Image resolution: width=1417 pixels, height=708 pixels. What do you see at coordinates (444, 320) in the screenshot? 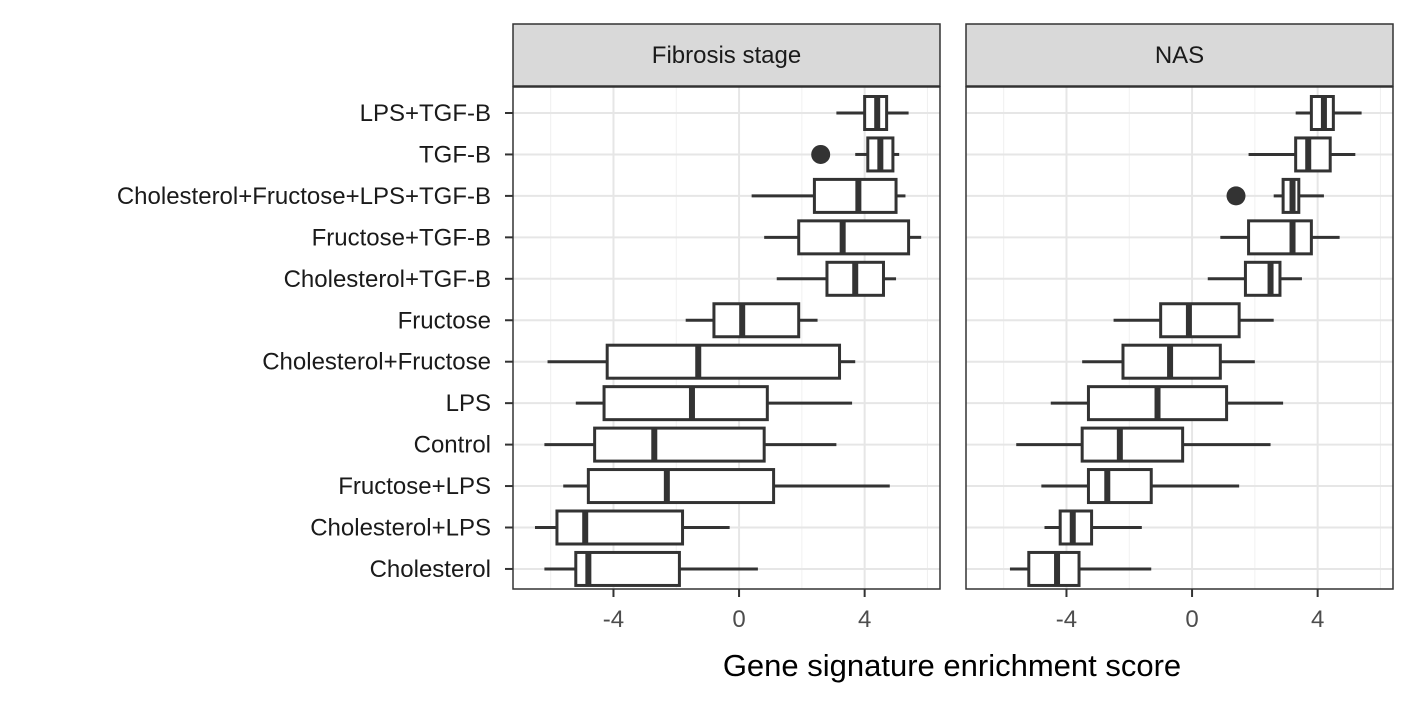
I see `category-label: Fructose` at bounding box center [444, 320].